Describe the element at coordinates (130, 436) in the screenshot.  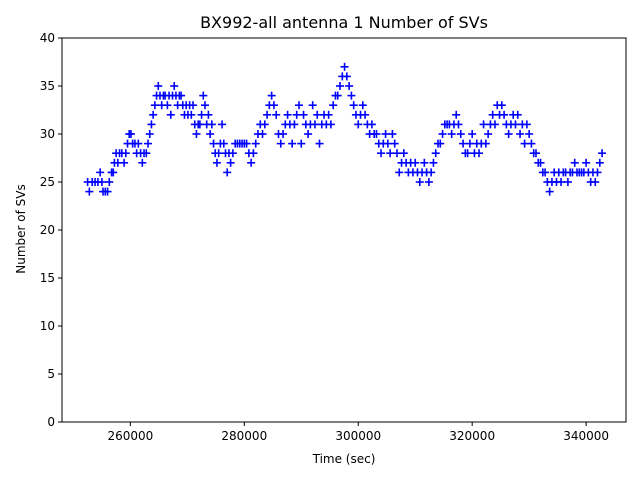
I see `x-tick-label: 260000` at that location.